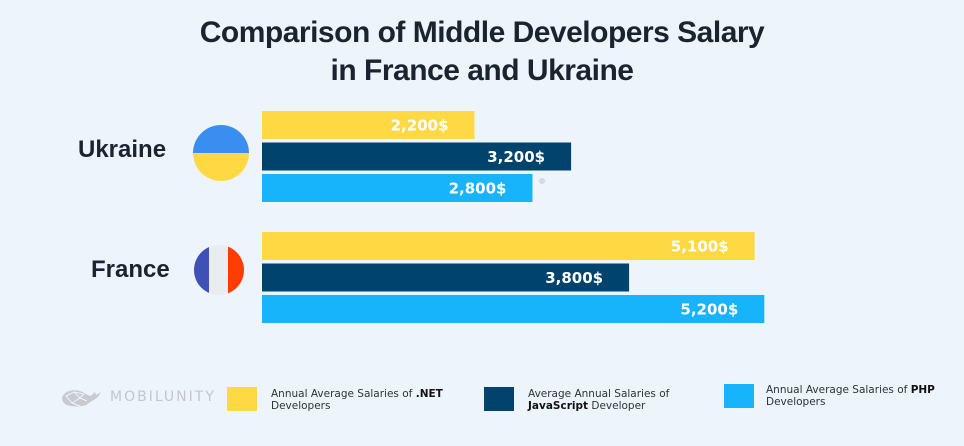 Image resolution: width=964 pixels, height=446 pixels. Describe the element at coordinates (429, 394) in the screenshot. I see `legend-net-bold: .NET` at that location.